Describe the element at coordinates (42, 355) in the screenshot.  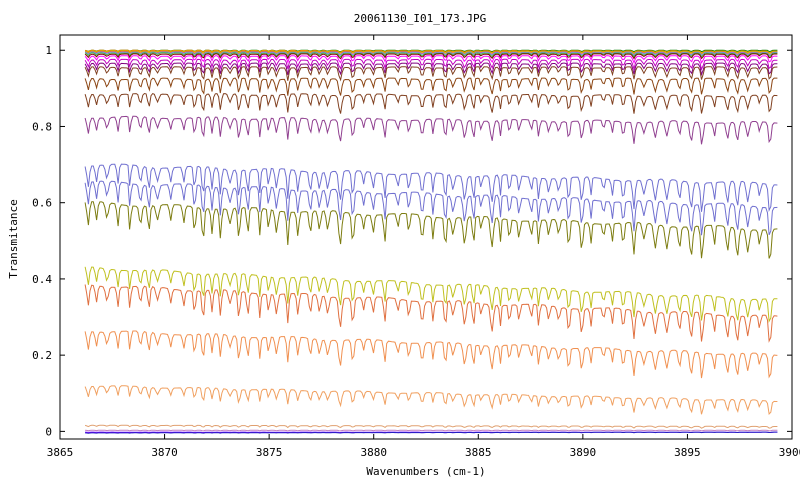
I see `y-tick-label: 0.2` at that location.